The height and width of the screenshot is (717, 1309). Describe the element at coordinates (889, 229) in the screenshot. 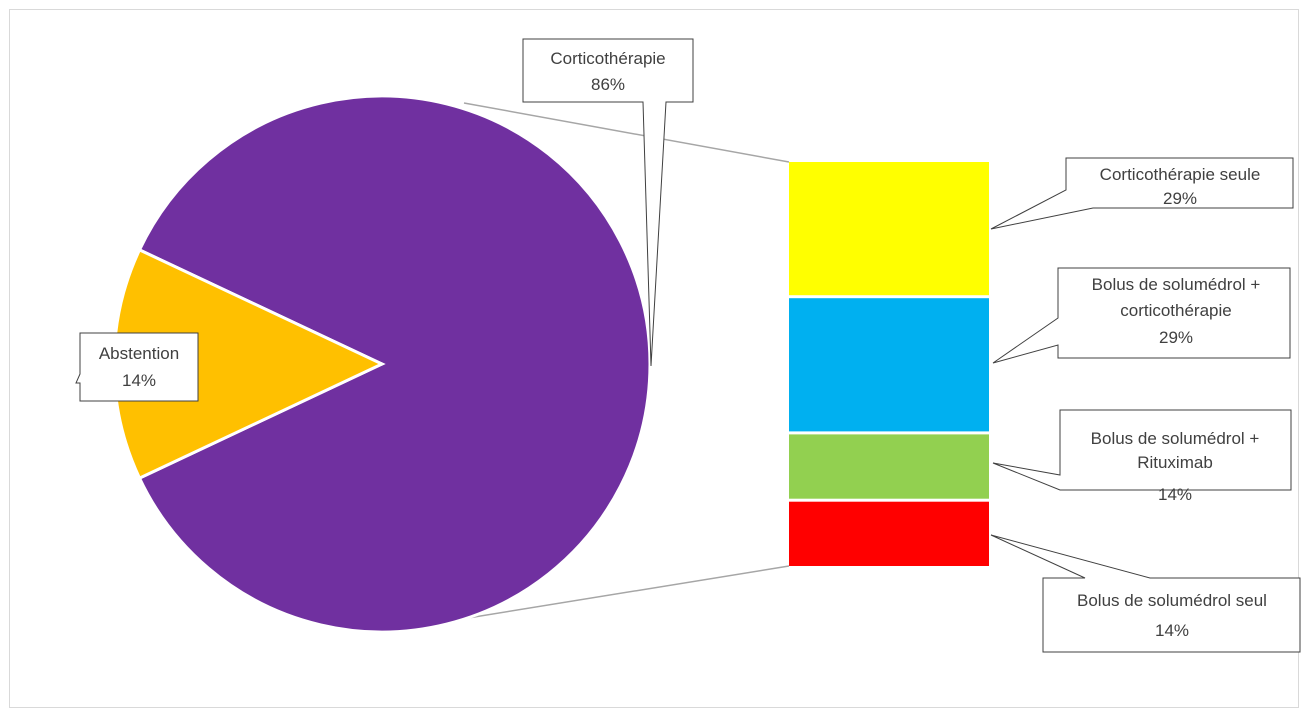

I see `bar-segment-corticotherapie-seule` at that location.